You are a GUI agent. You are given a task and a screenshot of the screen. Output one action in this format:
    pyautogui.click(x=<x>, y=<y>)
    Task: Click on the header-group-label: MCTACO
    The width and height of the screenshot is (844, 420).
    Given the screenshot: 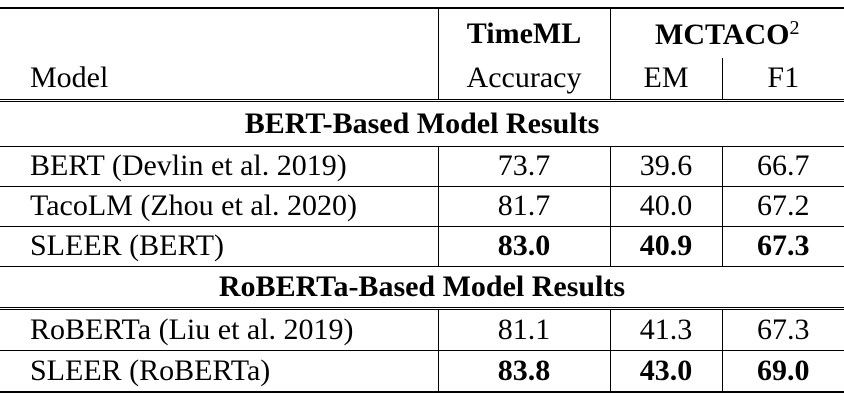 What is the action you would take?
    pyautogui.click(x=722, y=34)
    